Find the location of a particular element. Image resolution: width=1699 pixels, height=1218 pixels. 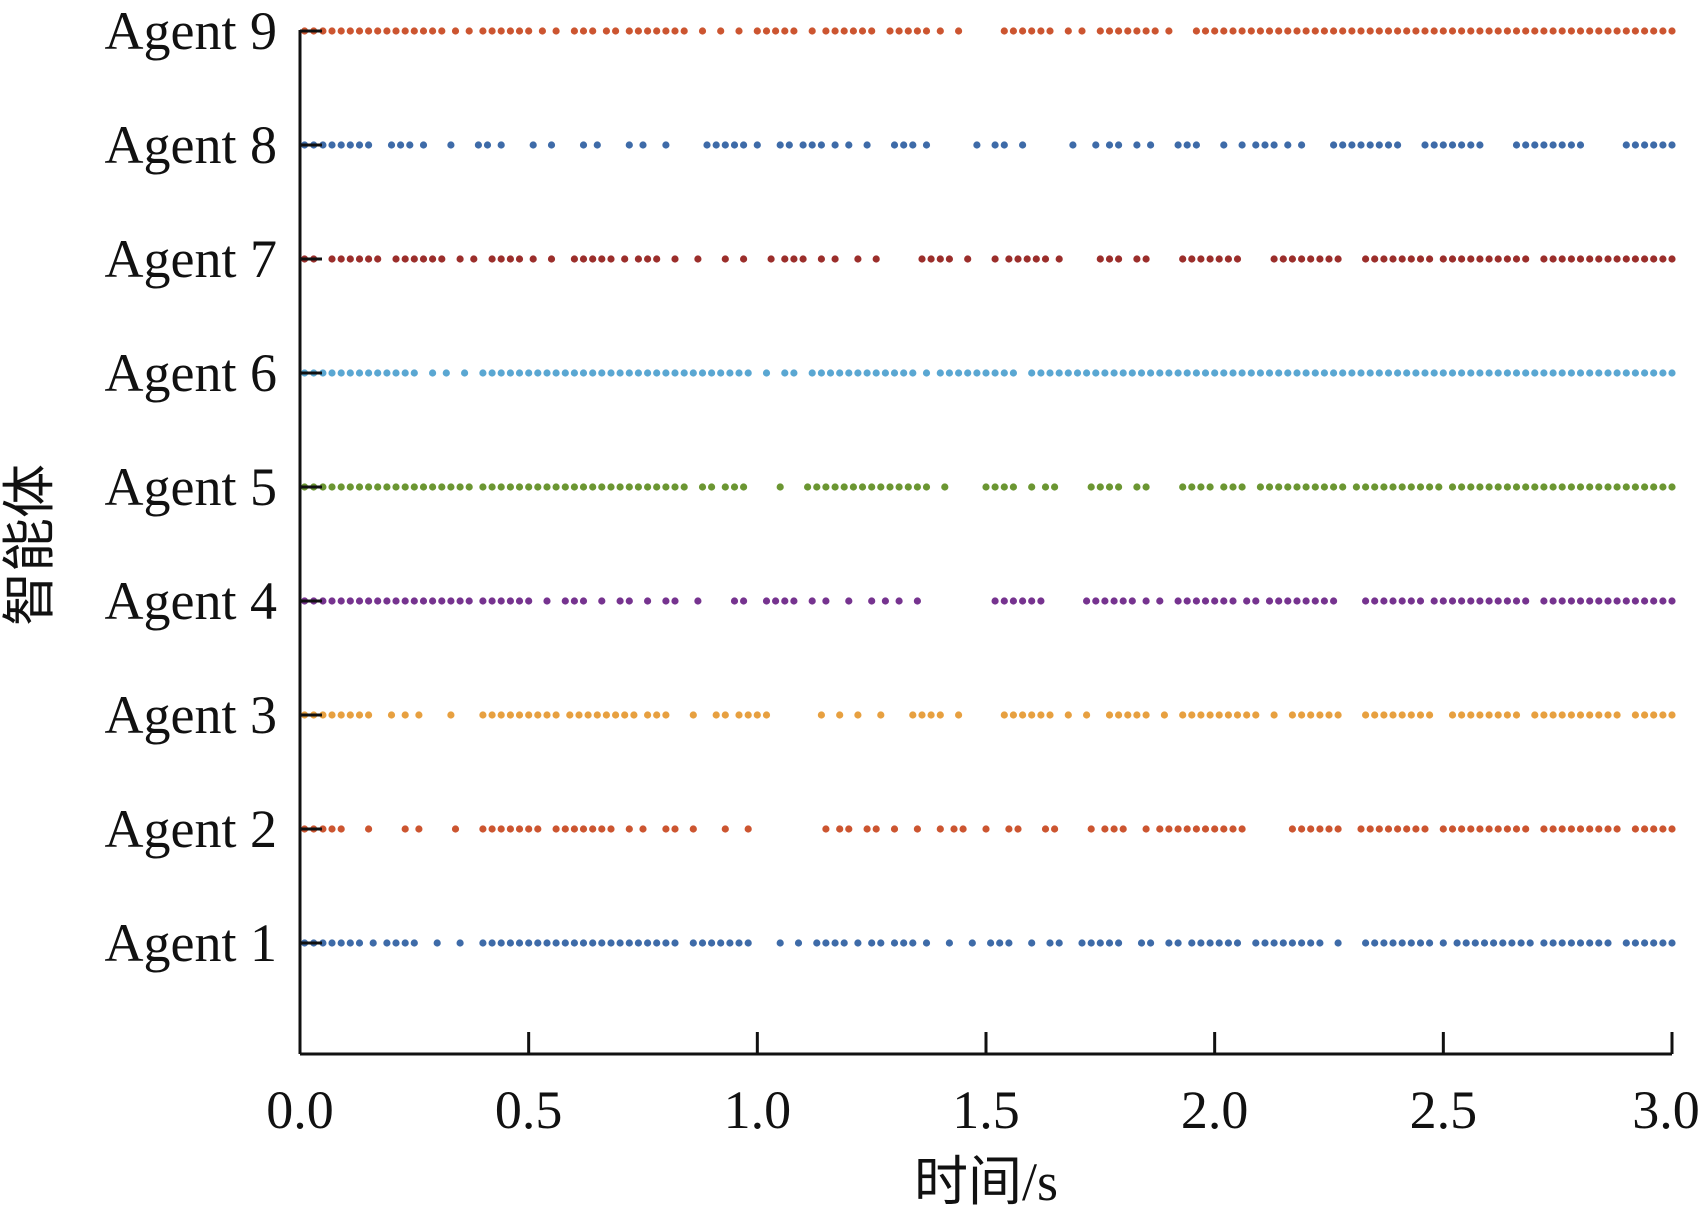

x-tick-label: 1.5 is located at coordinates (986, 1110).